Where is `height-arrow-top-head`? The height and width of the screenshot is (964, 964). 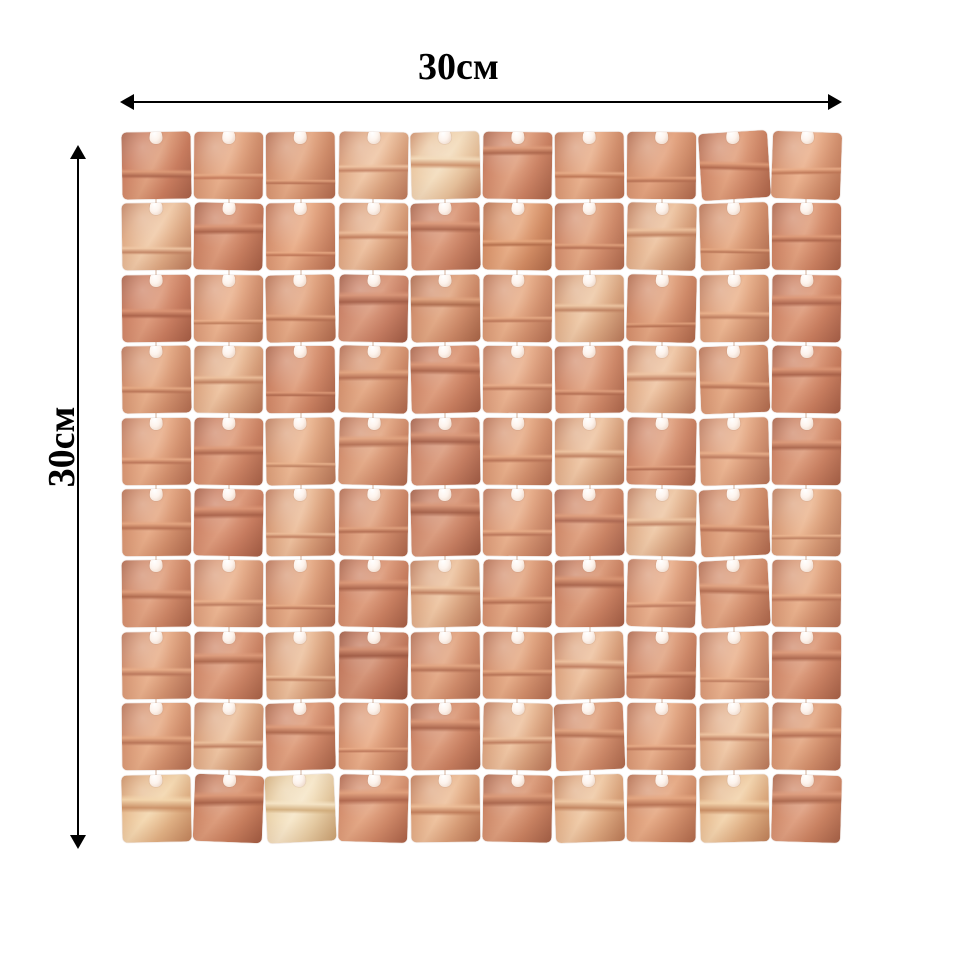
height-arrow-top-head is located at coordinates (78, 152).